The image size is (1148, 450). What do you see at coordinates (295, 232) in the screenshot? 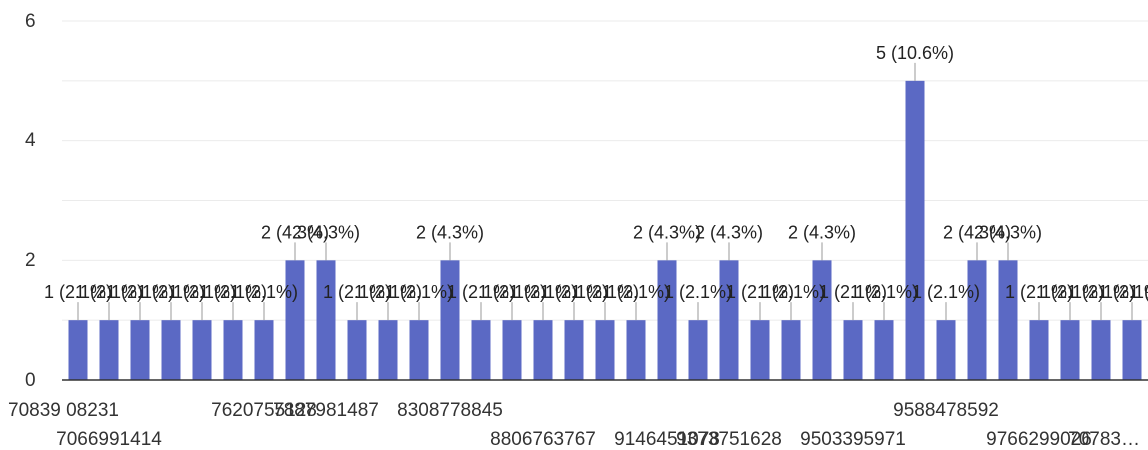
I see `data-label-7: 2 (4.3%)` at bounding box center [295, 232].